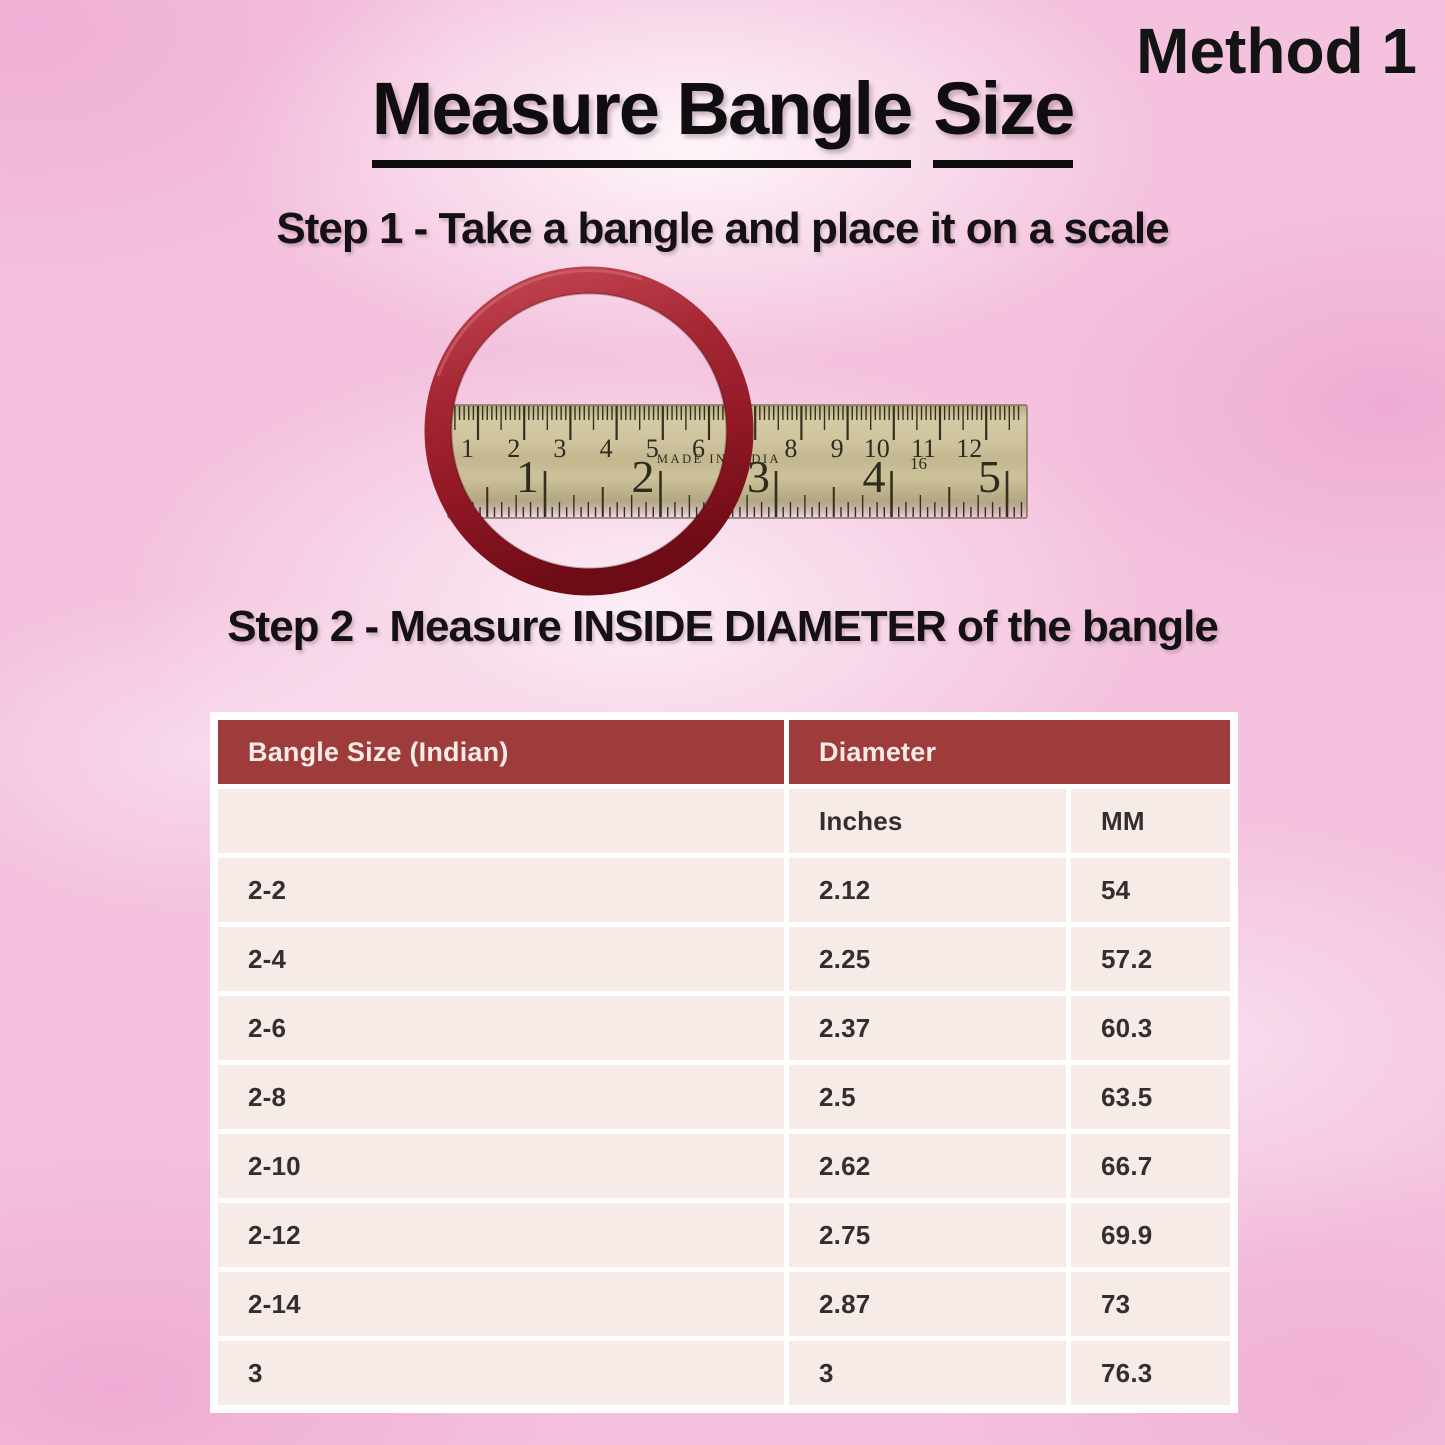 The width and height of the screenshot is (1445, 1445). What do you see at coordinates (927, 959) in the screenshot?
I see `row-inches-cell: 2.25` at bounding box center [927, 959].